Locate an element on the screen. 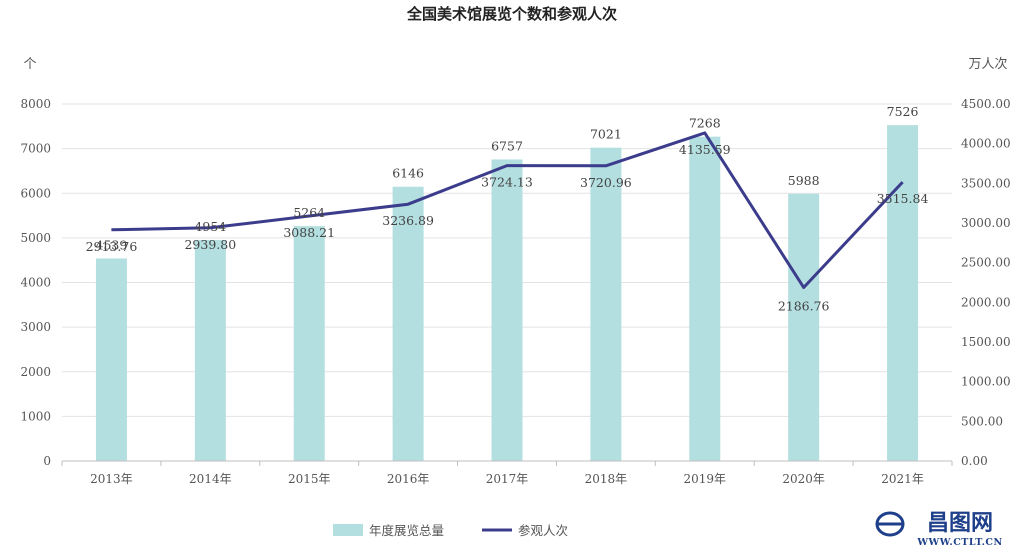  x-tick-label: 2014年 is located at coordinates (210, 479).